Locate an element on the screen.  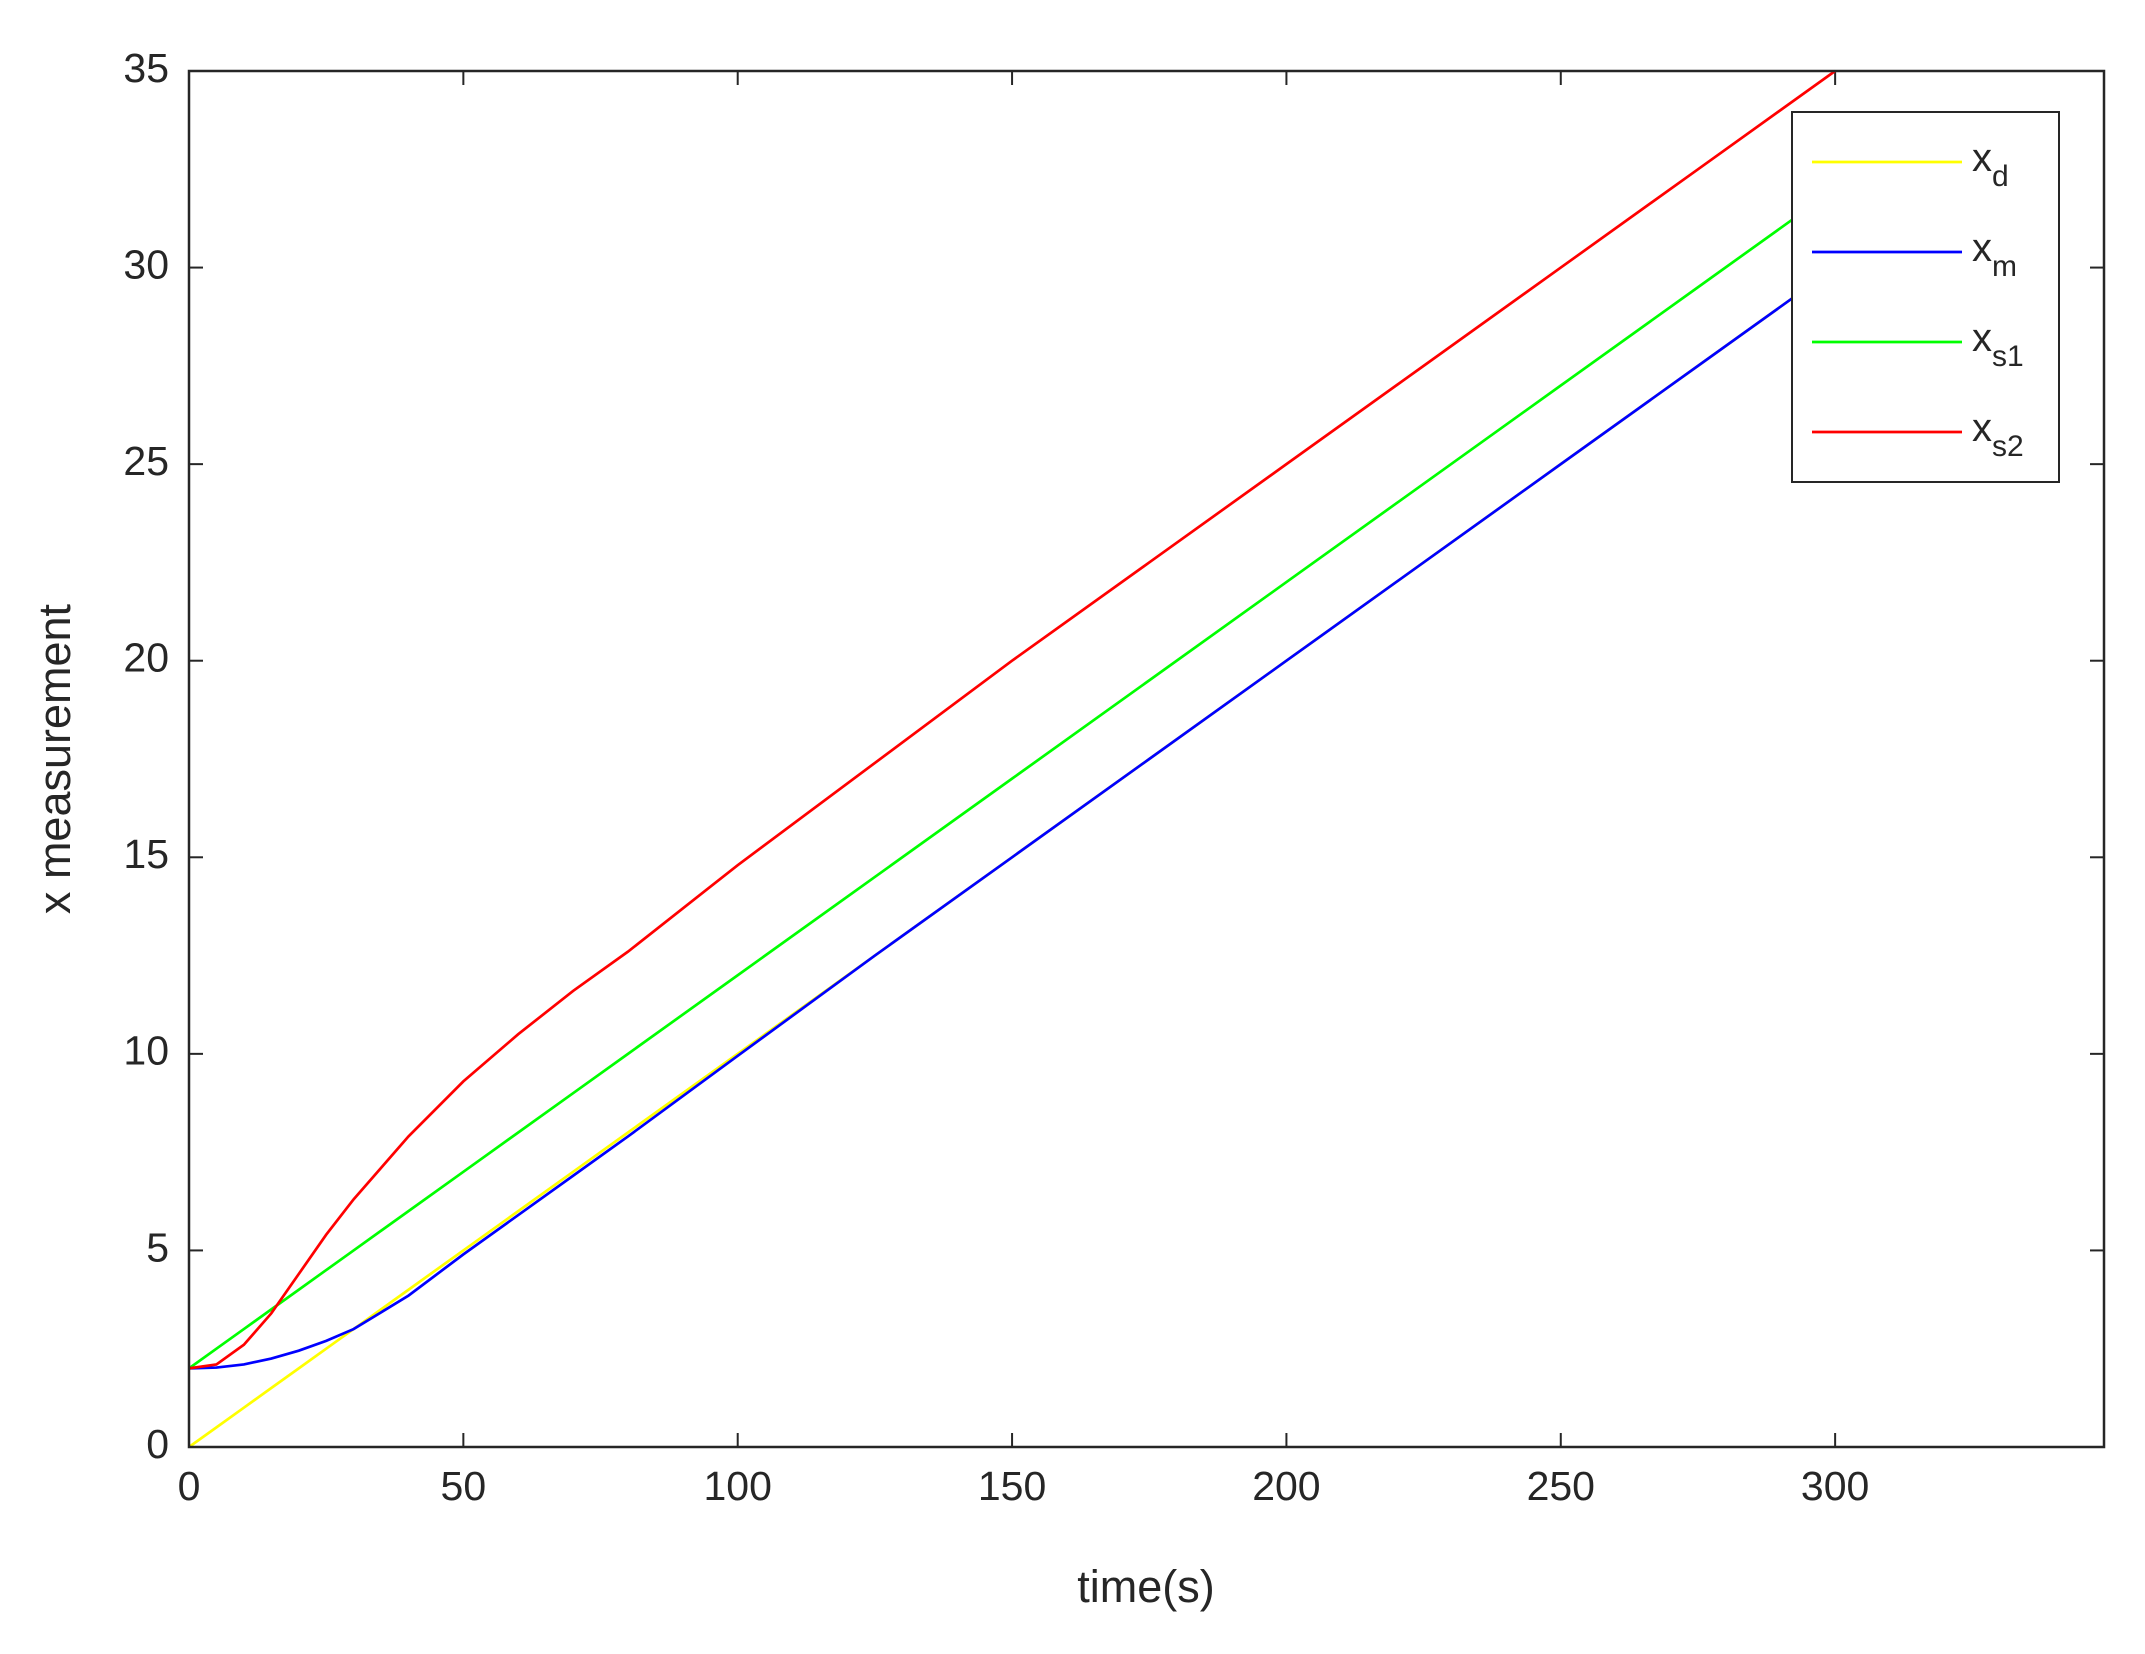
legend-label: xs2 is located at coordinates (1998, 434).